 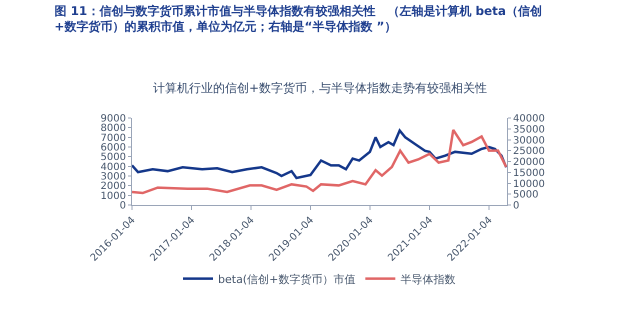 What do you see at coordinates (113, 167) in the screenshot?
I see `y-tick-label: 4000` at bounding box center [113, 167].